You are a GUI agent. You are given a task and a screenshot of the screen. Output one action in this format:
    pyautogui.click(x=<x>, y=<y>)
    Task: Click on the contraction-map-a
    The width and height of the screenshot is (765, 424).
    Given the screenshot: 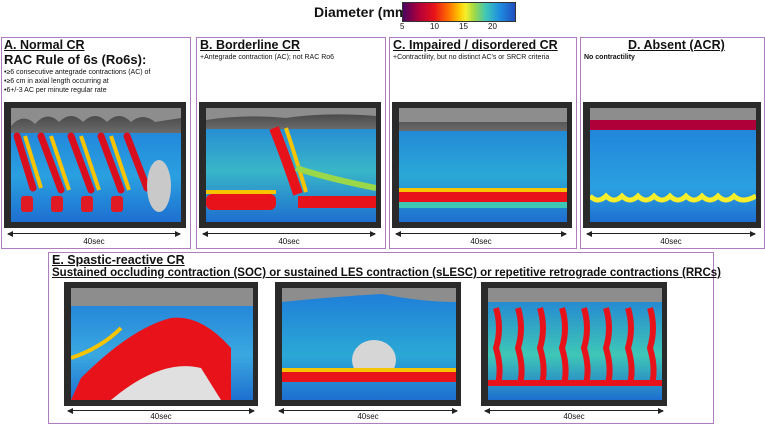 What is the action you would take?
    pyautogui.click(x=96, y=160)
    